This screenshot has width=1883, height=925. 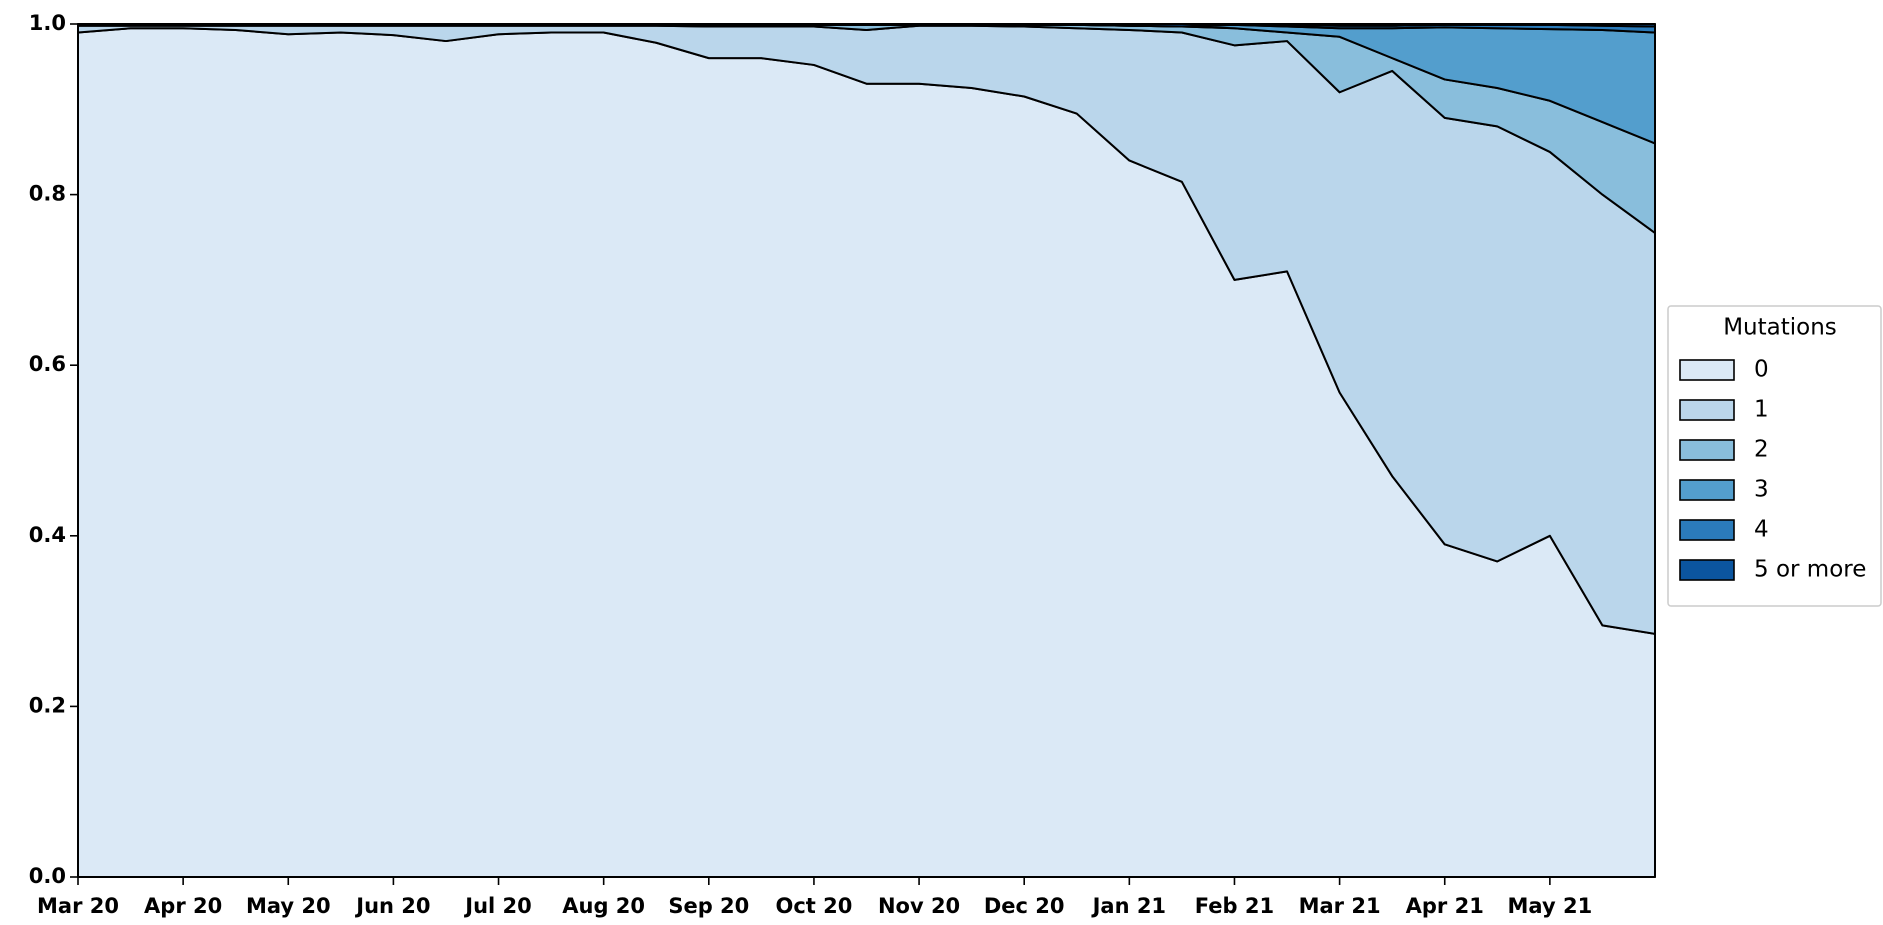 What do you see at coordinates (1780, 328) in the screenshot?
I see `legend-title: Mutations` at bounding box center [1780, 328].